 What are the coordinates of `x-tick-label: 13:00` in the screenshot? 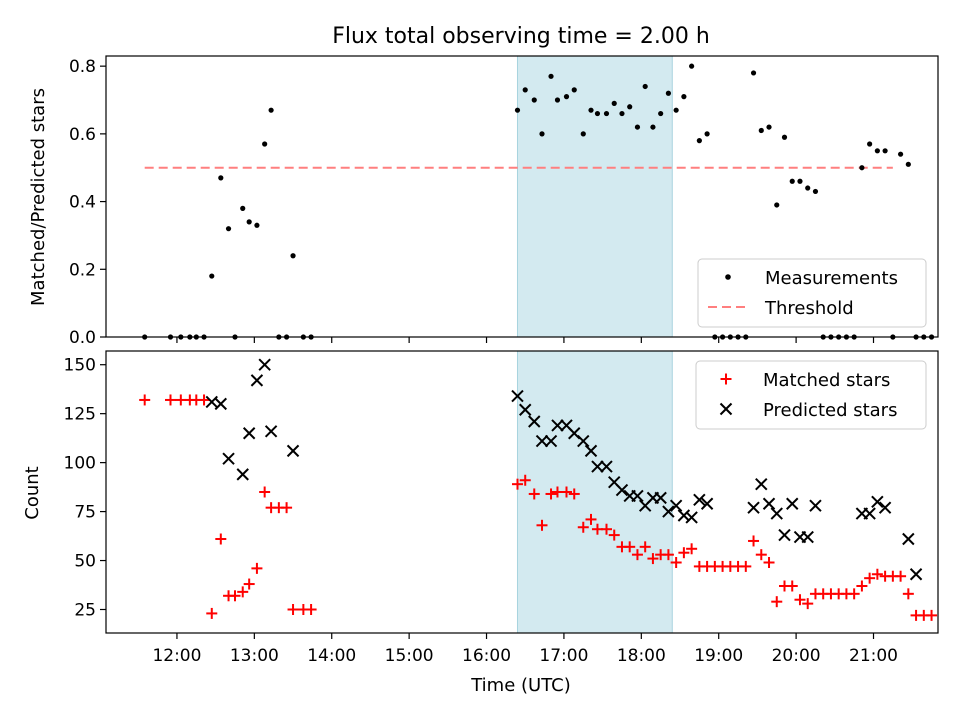 It's located at (254, 656).